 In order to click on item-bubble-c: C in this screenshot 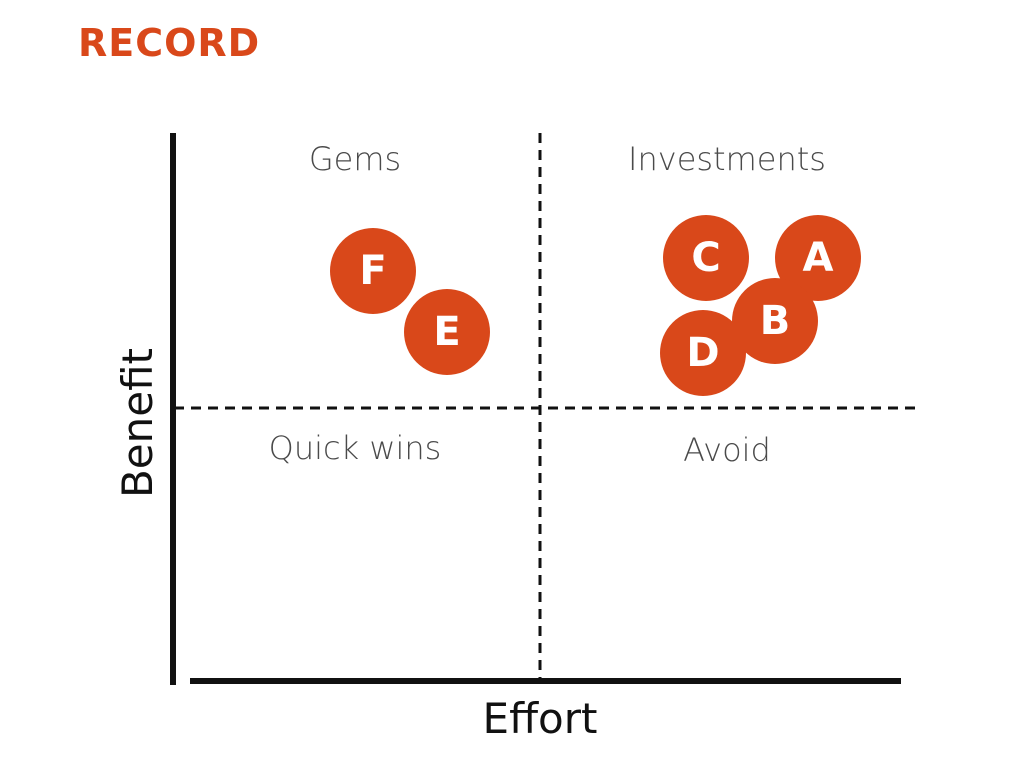, I will do `click(706, 258)`.